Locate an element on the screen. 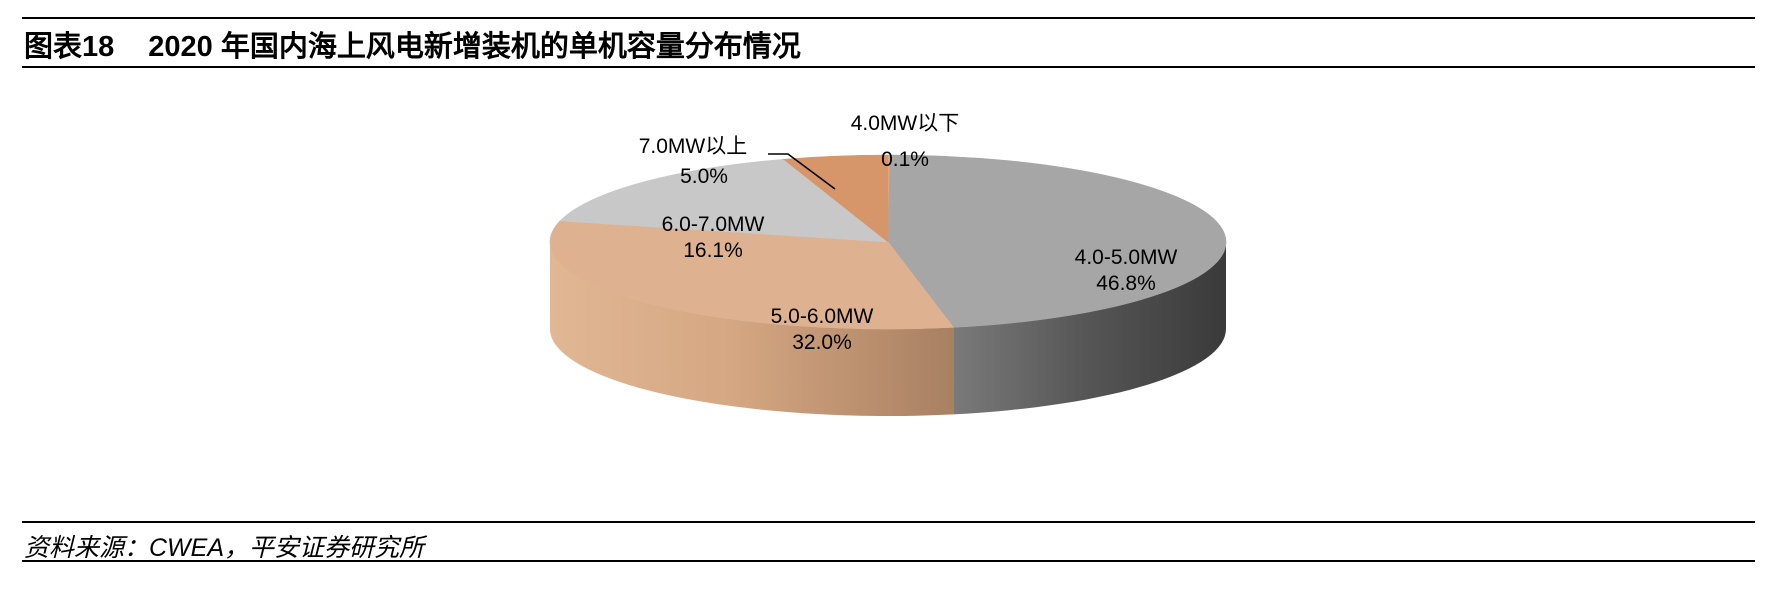 The height and width of the screenshot is (592, 1776). figure-caption: 2020 年国内海上风电新增装机的单机容量分布情况 is located at coordinates (474, 47).